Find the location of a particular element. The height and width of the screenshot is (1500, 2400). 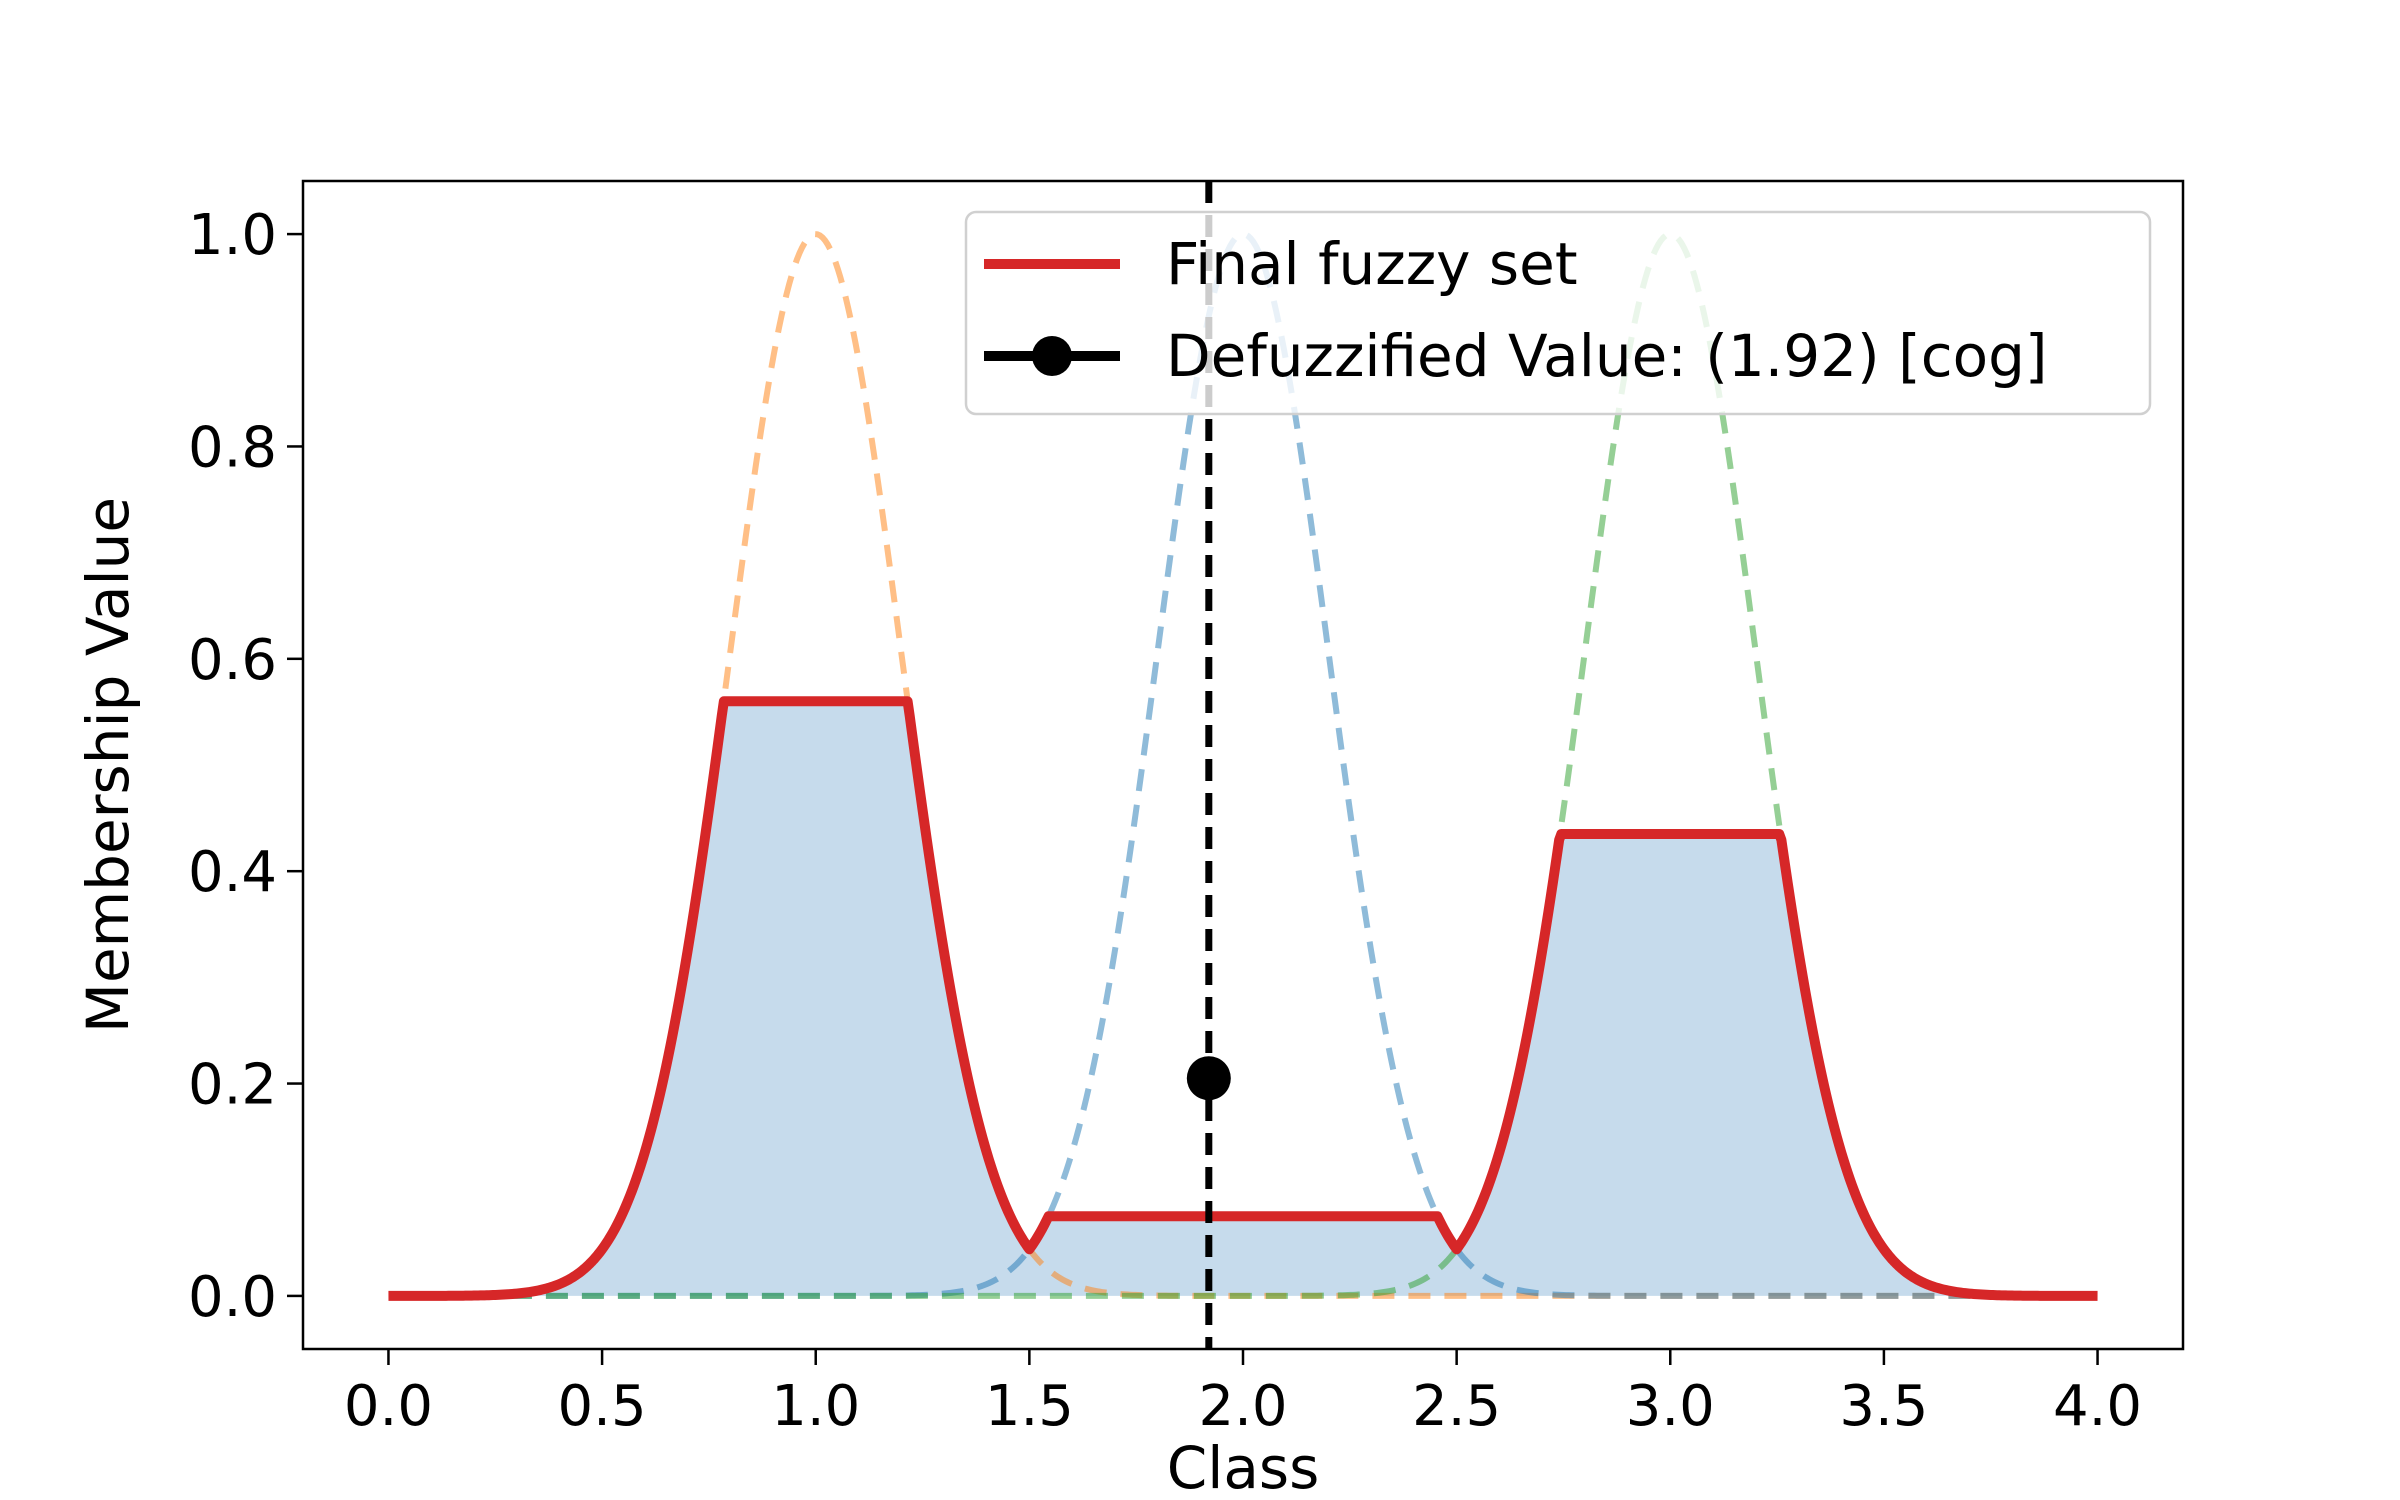

x-tick-label: 4.0 is located at coordinates (2097, 1406).